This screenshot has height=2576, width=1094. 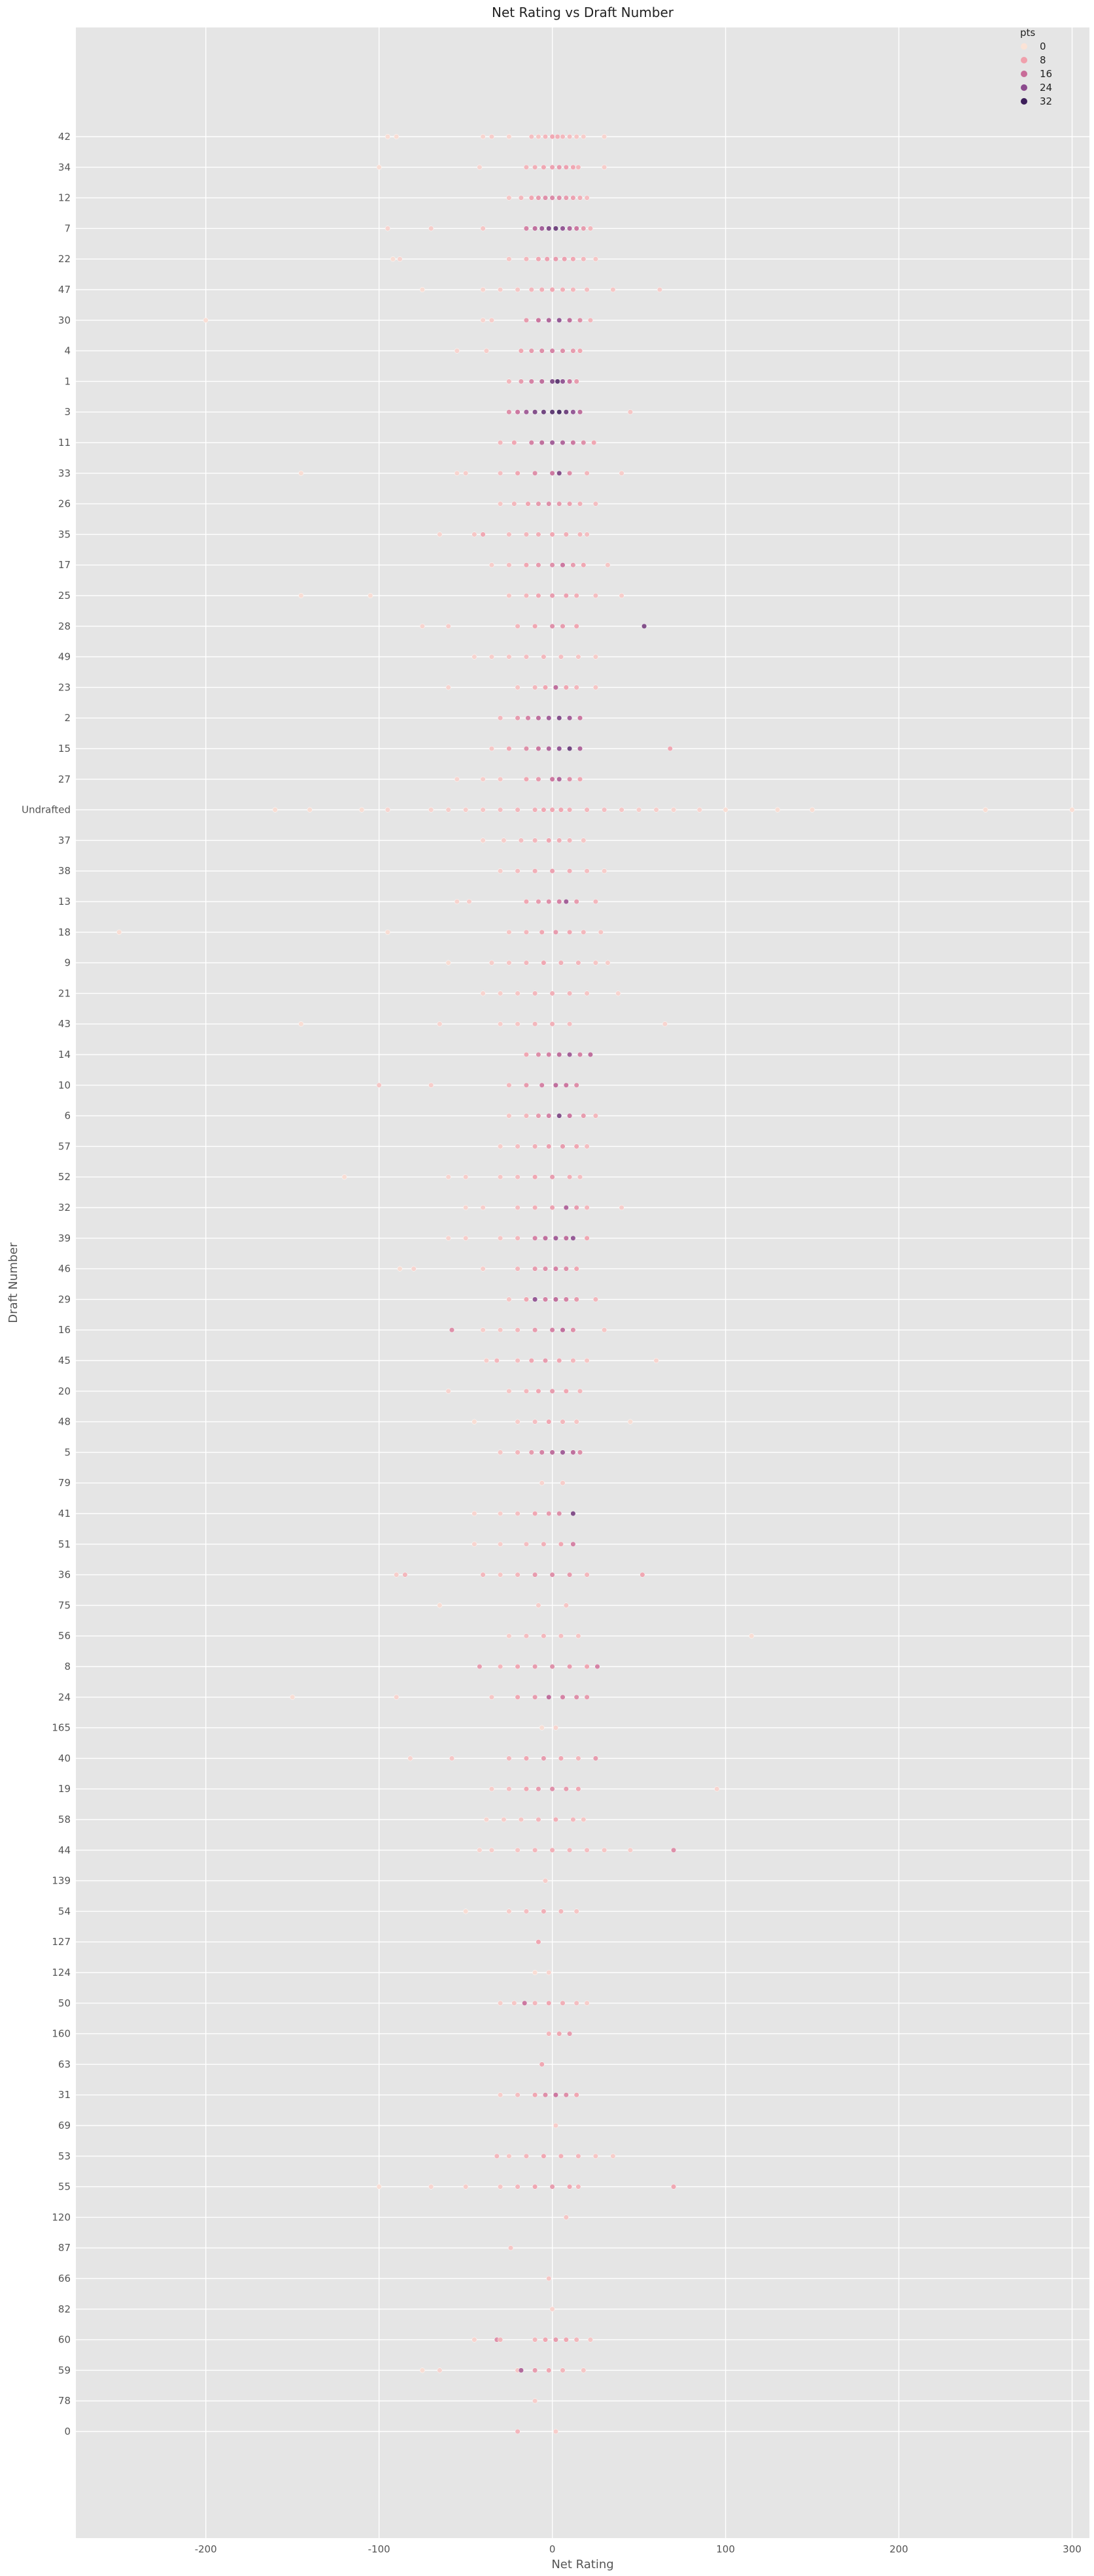 I want to click on y-tick-label: 124, so click(x=61, y=1972).